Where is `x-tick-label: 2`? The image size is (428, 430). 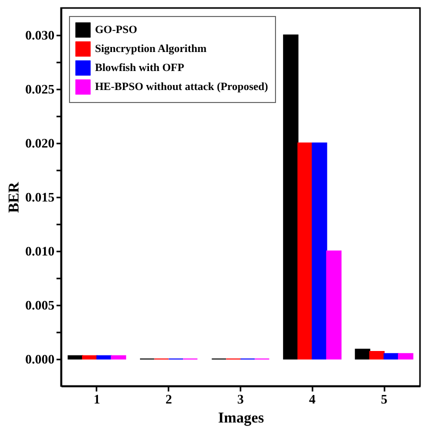 x-tick-label: 2 is located at coordinates (168, 399).